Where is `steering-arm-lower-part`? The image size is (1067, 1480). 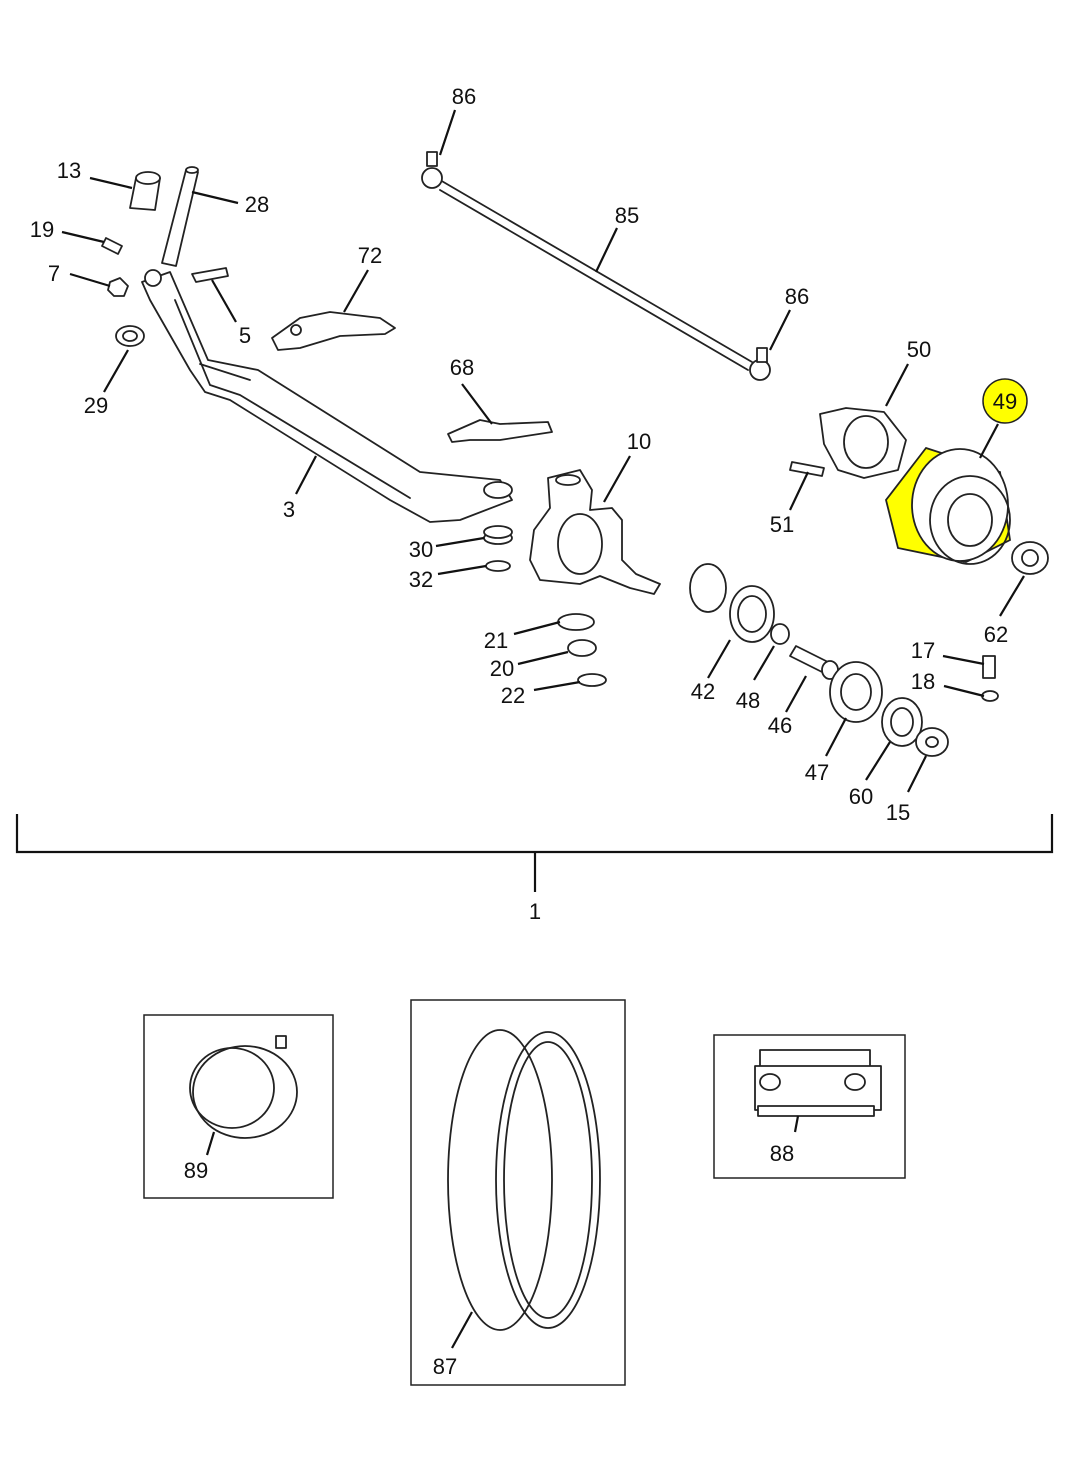
steering-arm-lower-part is located at coordinates (500, 431).